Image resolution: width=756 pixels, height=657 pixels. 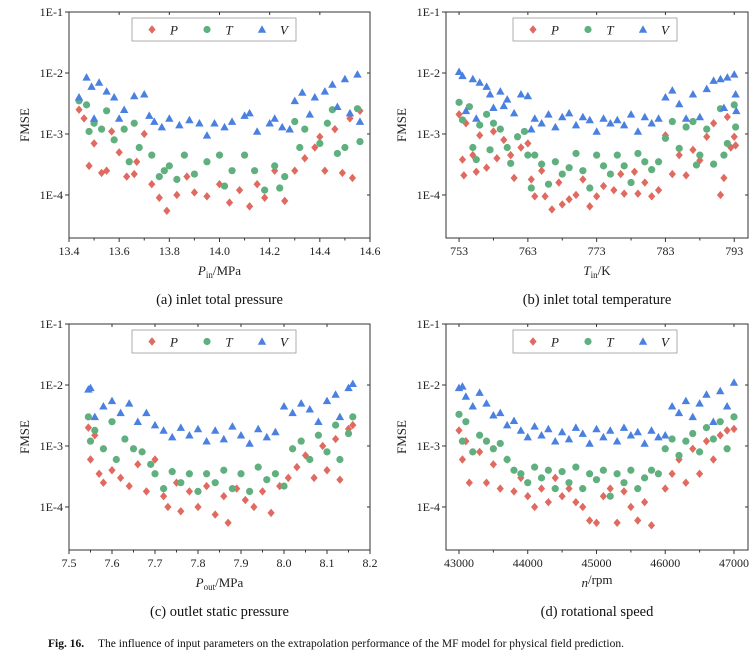 What do you see at coordinates (595, 29) in the screenshot?
I see `legend-box` at bounding box center [595, 29].